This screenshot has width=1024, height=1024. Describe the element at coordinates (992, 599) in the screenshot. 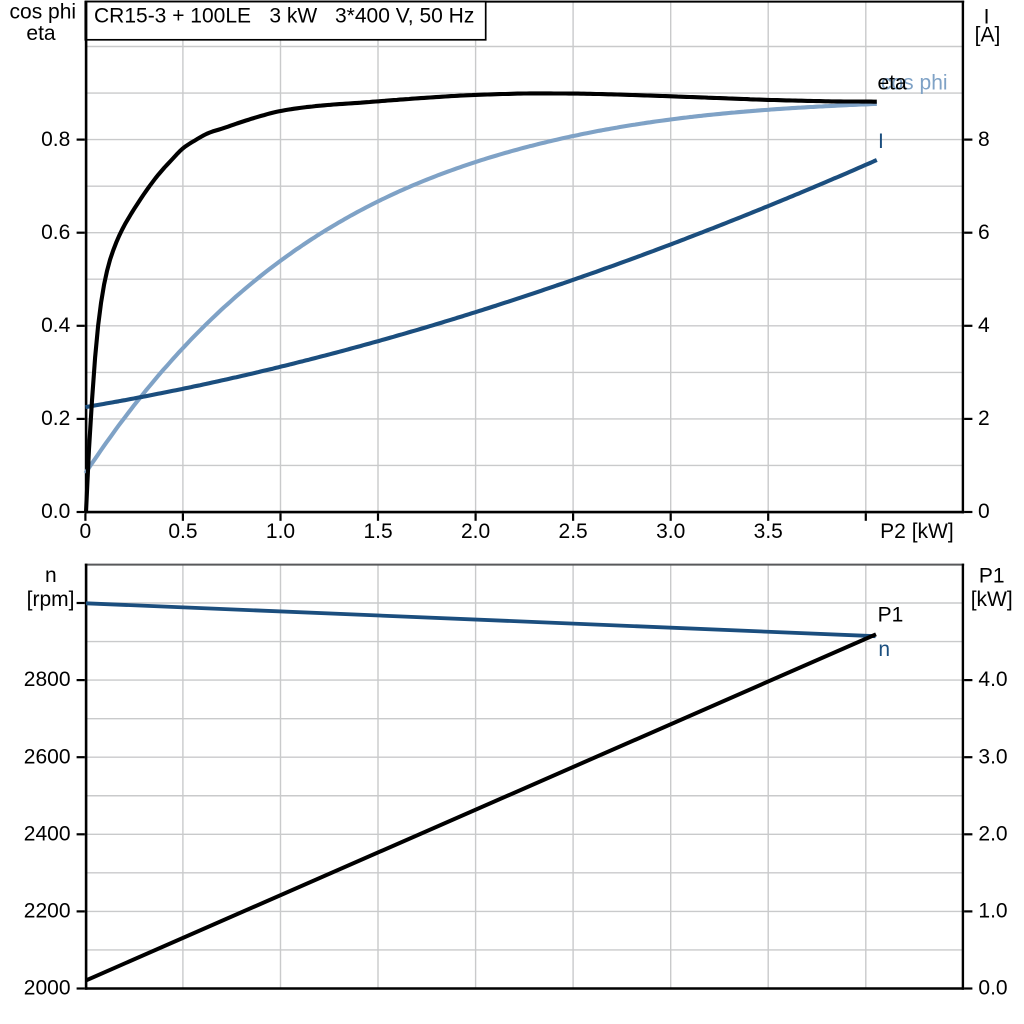

I see `svg-text: [kW]` at that location.